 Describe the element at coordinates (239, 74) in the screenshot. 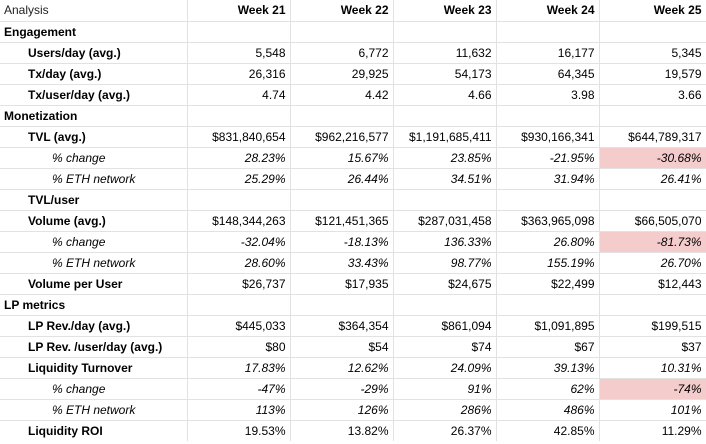

I see `table-cell: 26,316` at that location.